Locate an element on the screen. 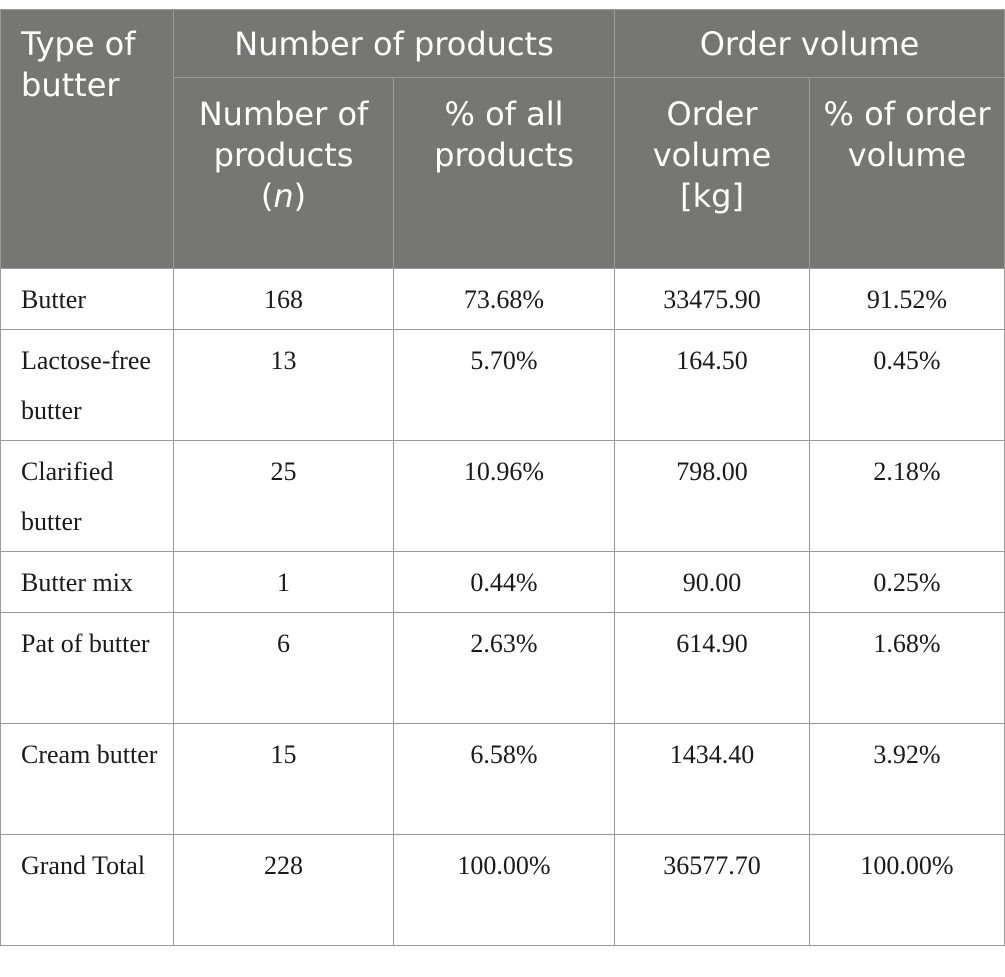  cell-type: Clarified butter is located at coordinates (87, 496).